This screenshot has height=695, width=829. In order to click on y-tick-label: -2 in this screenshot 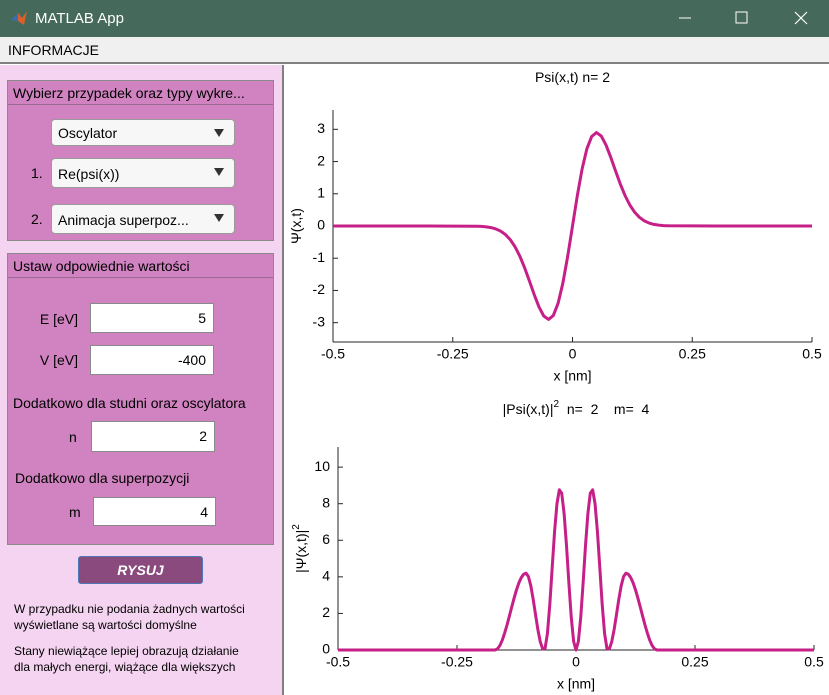, I will do `click(319, 289)`.